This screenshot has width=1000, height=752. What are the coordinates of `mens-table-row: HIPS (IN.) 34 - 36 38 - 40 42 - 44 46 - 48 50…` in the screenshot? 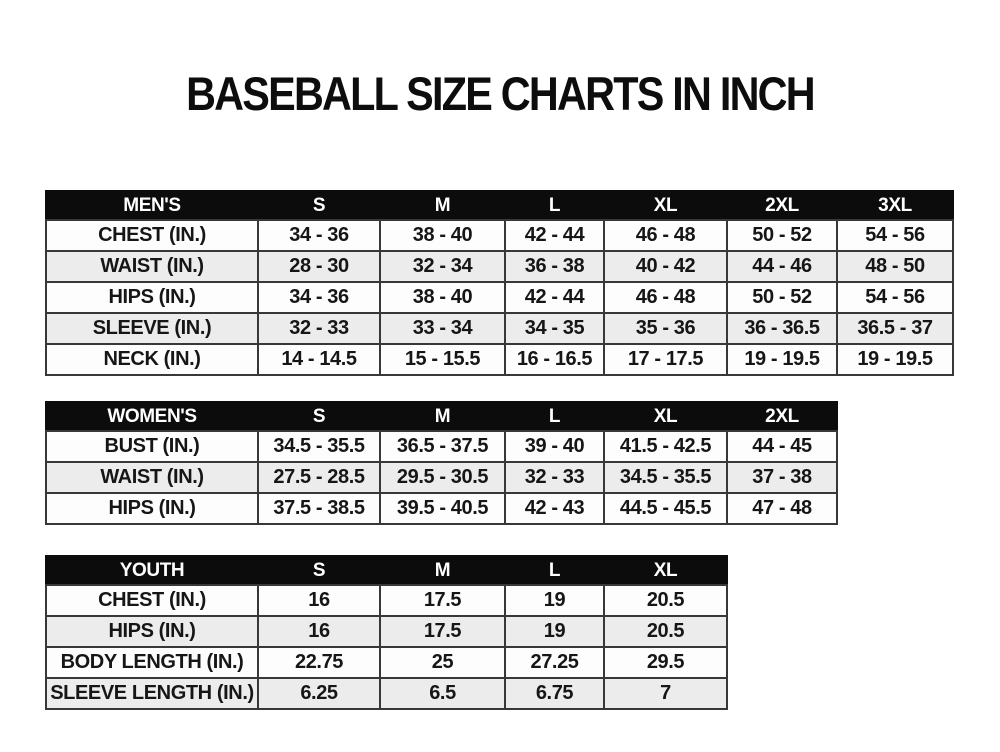 It's located at (499, 297).